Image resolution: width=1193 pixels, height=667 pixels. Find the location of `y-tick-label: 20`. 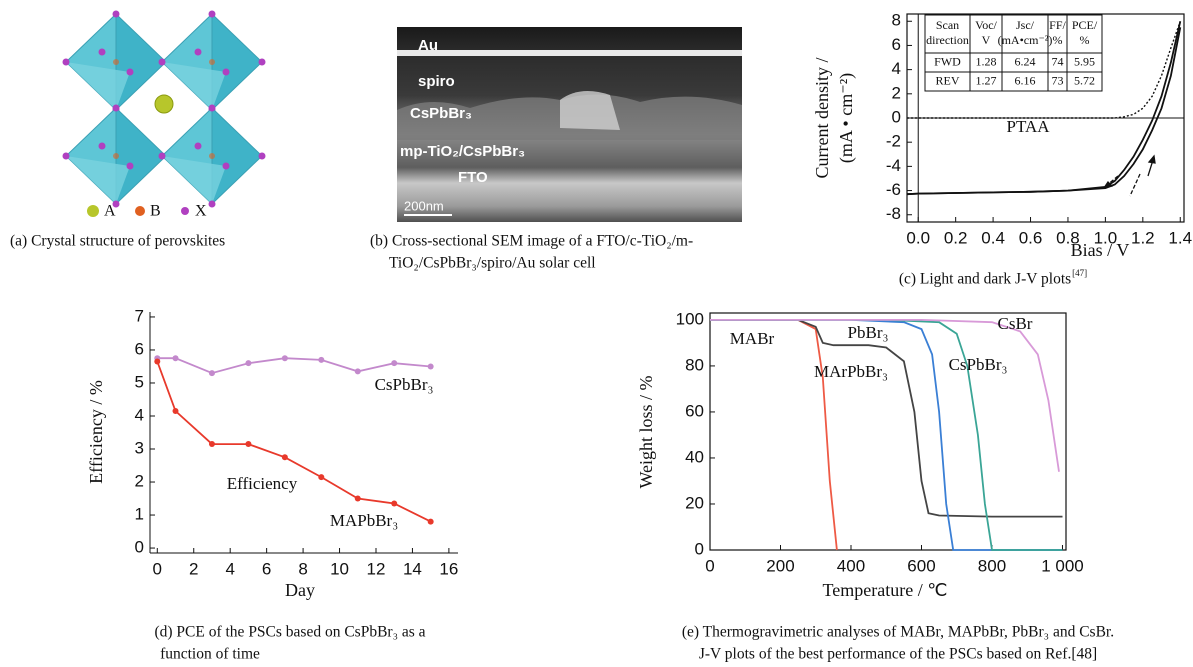

y-tick-label: 20 is located at coordinates (694, 502).